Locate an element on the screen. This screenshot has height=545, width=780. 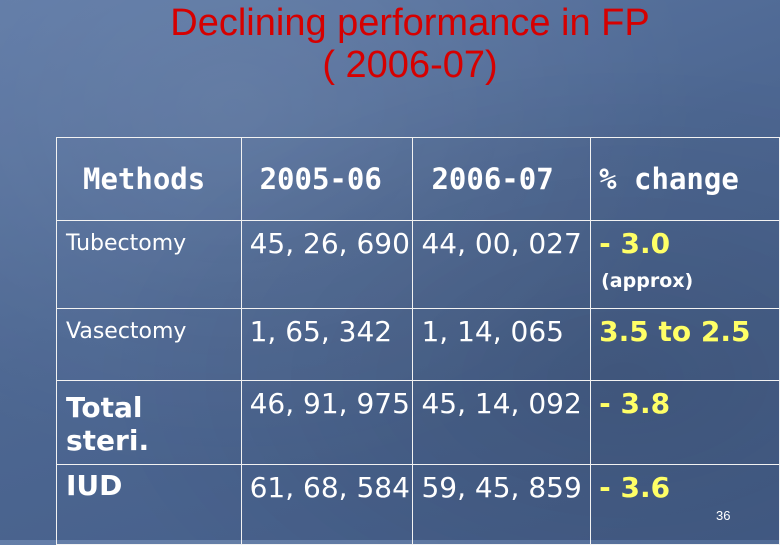
header-2005-06: 2005-06 is located at coordinates (327, 179).